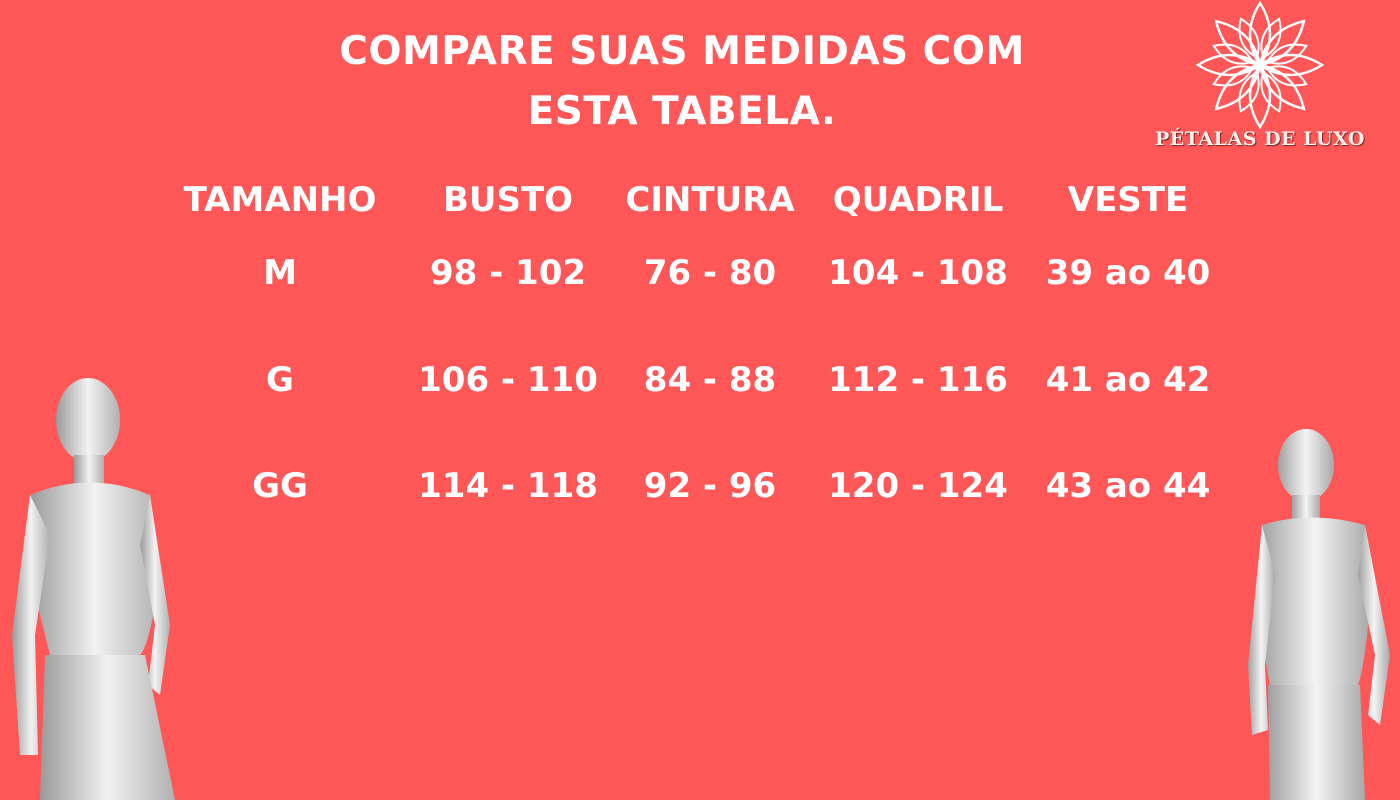 The width and height of the screenshot is (1400, 800). Describe the element at coordinates (710, 486) in the screenshot. I see `table-cell: 92 - 96` at that location.